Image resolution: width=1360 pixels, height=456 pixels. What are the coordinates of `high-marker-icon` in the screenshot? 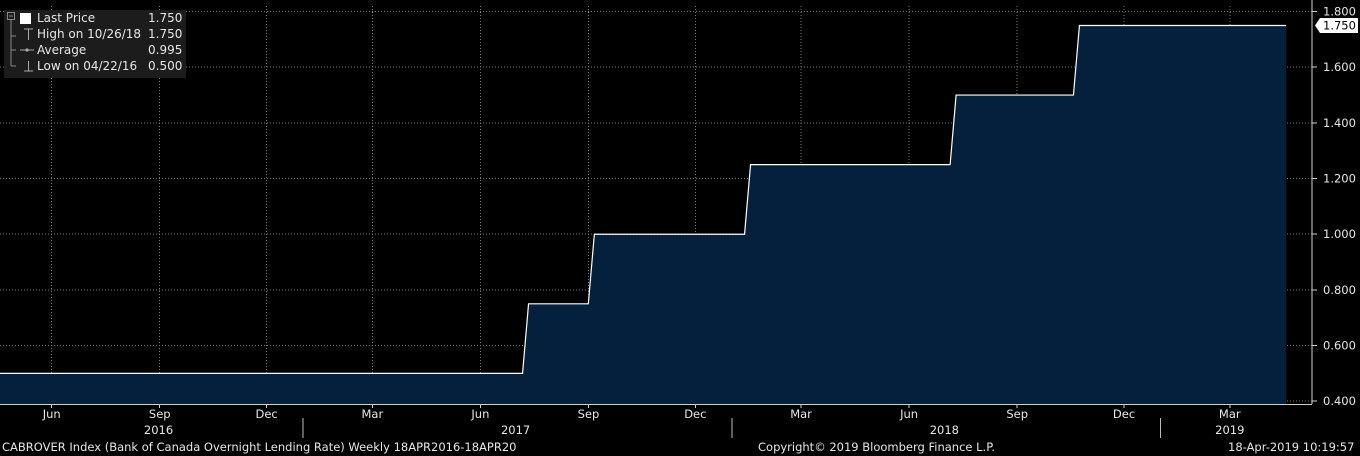 It's located at (20, 34).